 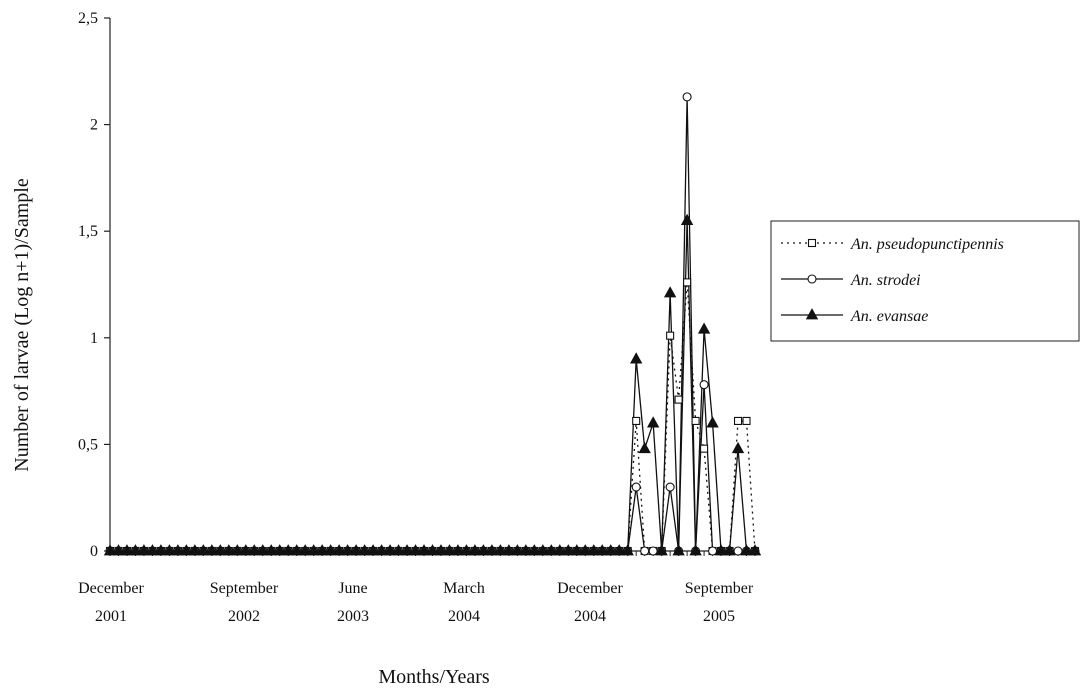 I want to click on x-tick-label-month: March, so click(x=464, y=588).